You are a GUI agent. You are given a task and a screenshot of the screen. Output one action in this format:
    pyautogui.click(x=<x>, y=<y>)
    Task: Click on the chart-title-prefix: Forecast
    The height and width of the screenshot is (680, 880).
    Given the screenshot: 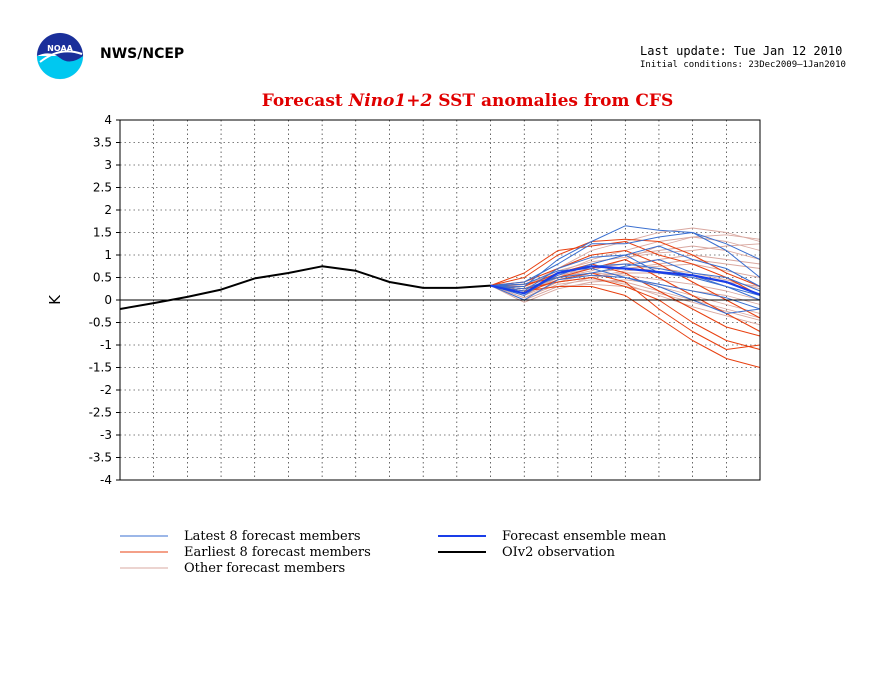 What is the action you would take?
    pyautogui.click(x=305, y=101)
    